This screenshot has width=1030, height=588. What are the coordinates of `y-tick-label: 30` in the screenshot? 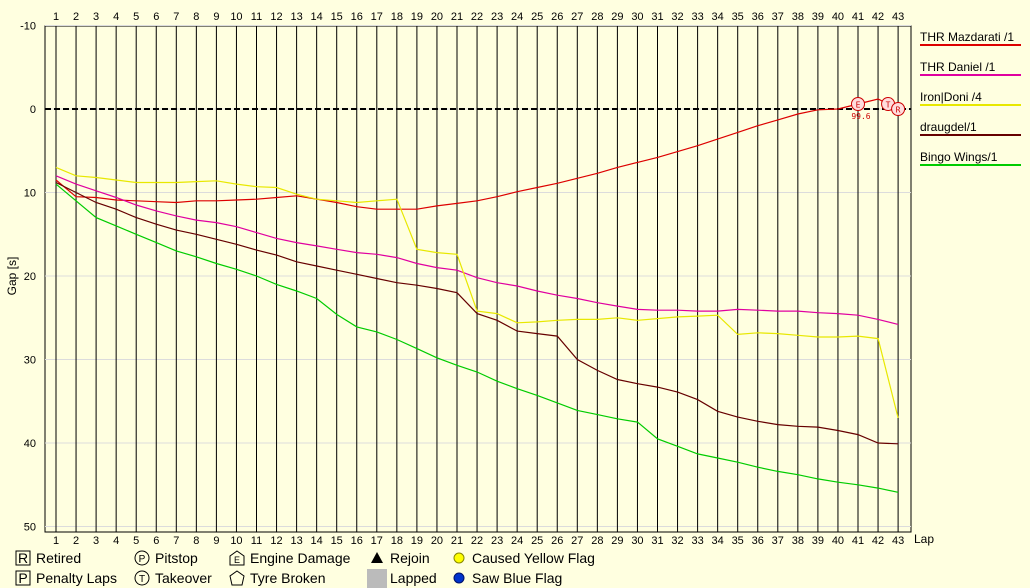 It's located at (30, 361).